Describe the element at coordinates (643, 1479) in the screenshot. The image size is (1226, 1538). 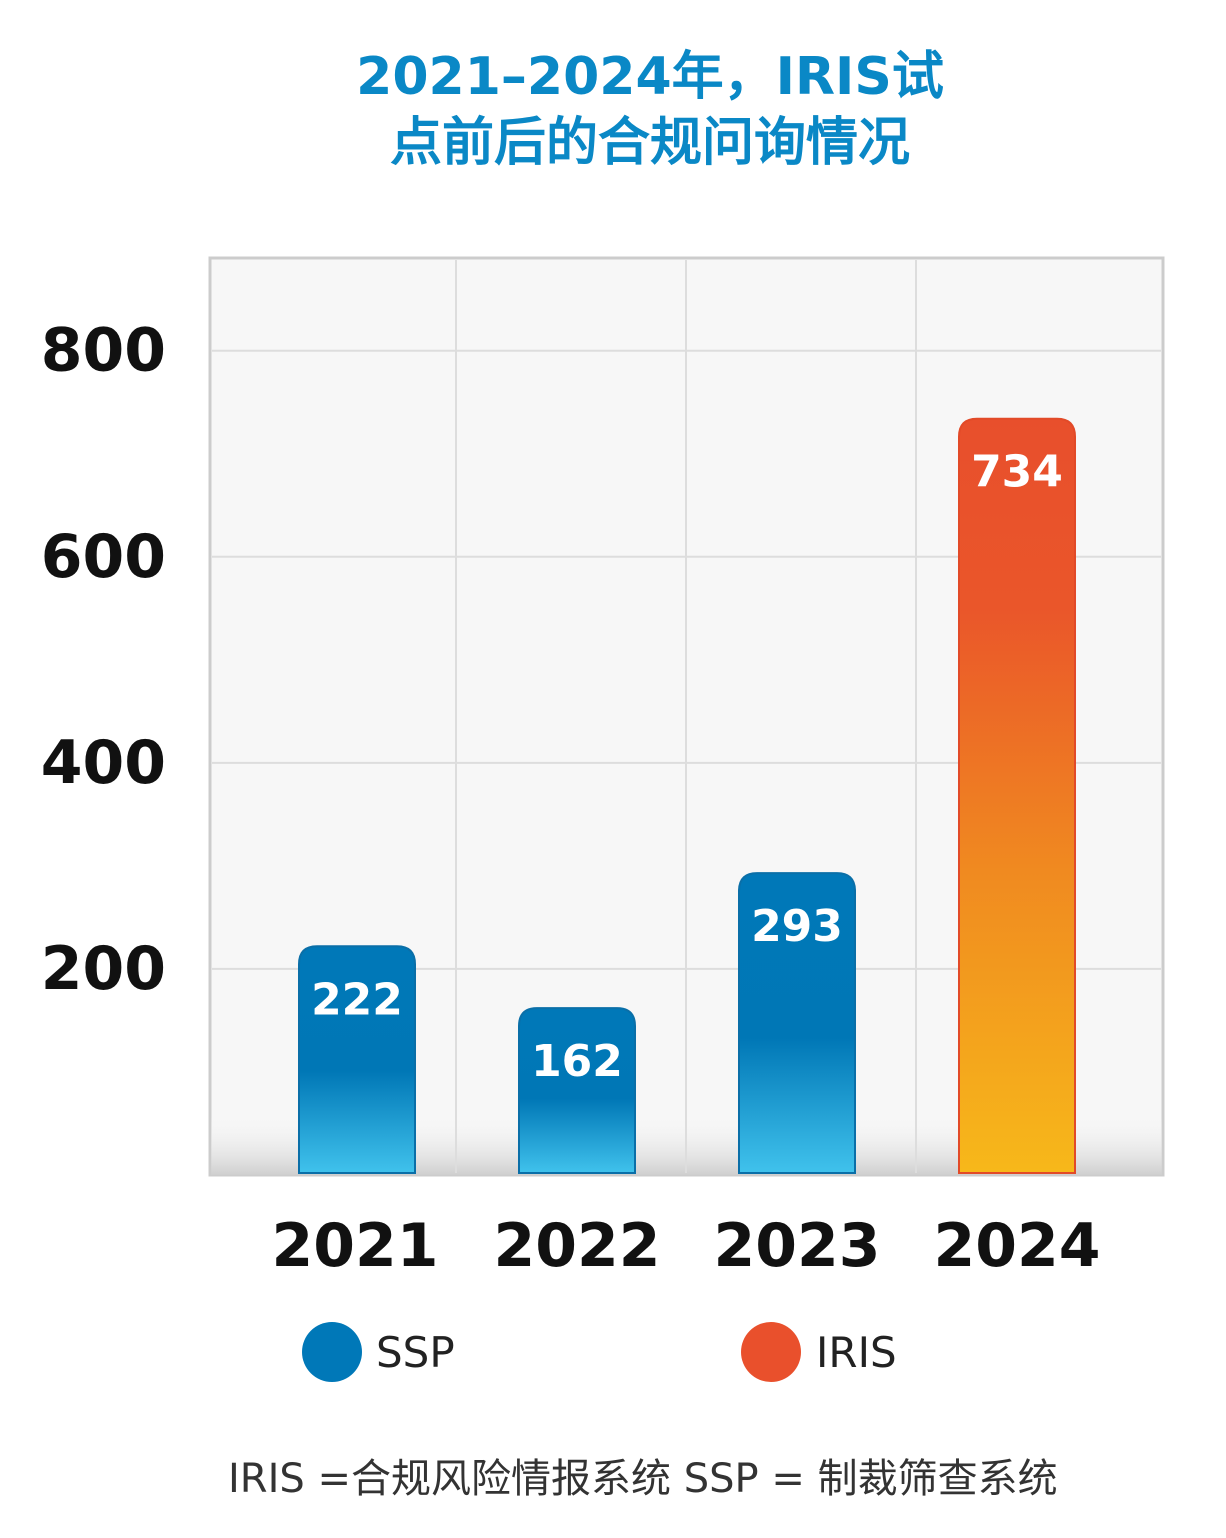
I see `footnote: IRIS =合规风险情报系统 SSP = 制裁筛查系统` at that location.